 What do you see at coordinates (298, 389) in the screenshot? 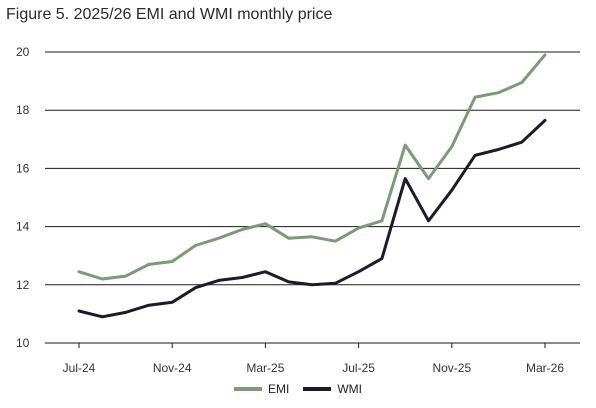
I see `legend: EMI WMI` at bounding box center [298, 389].